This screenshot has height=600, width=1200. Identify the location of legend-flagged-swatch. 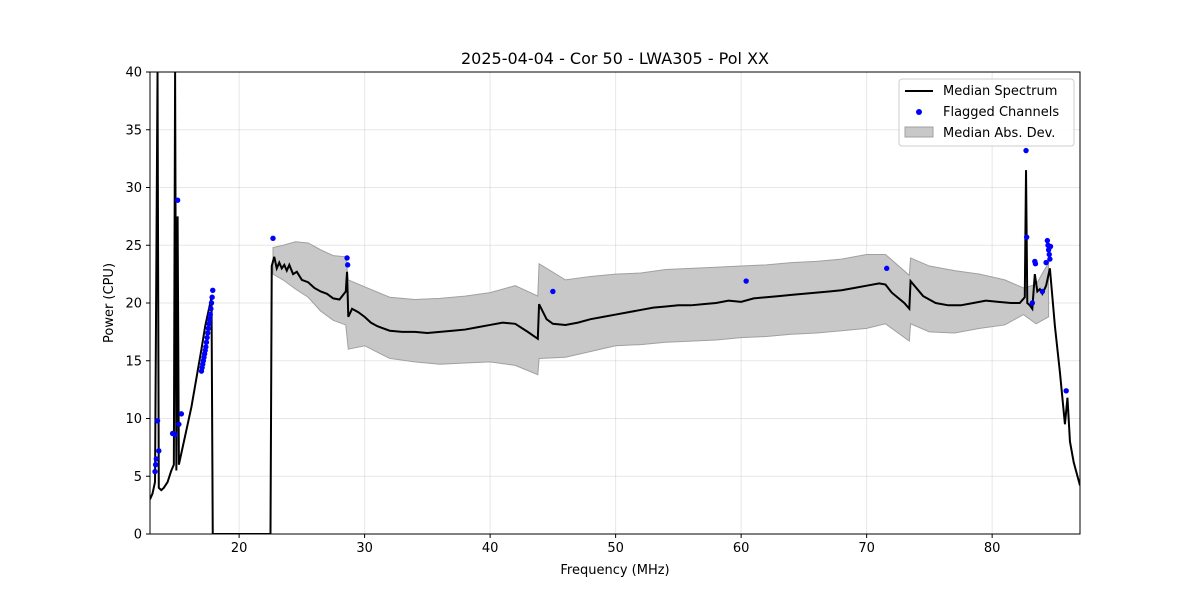
(919, 112).